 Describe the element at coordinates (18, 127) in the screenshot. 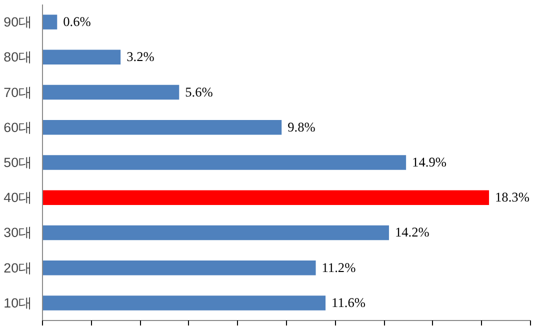

I see `y-tick-label: 60대` at that location.